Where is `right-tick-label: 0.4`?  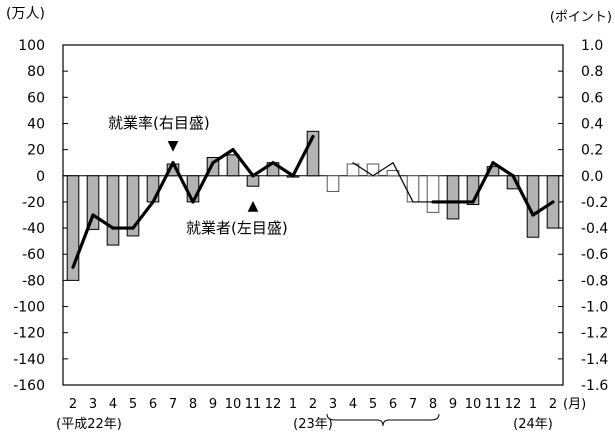
right-tick-label: 0.4 is located at coordinates (592, 124).